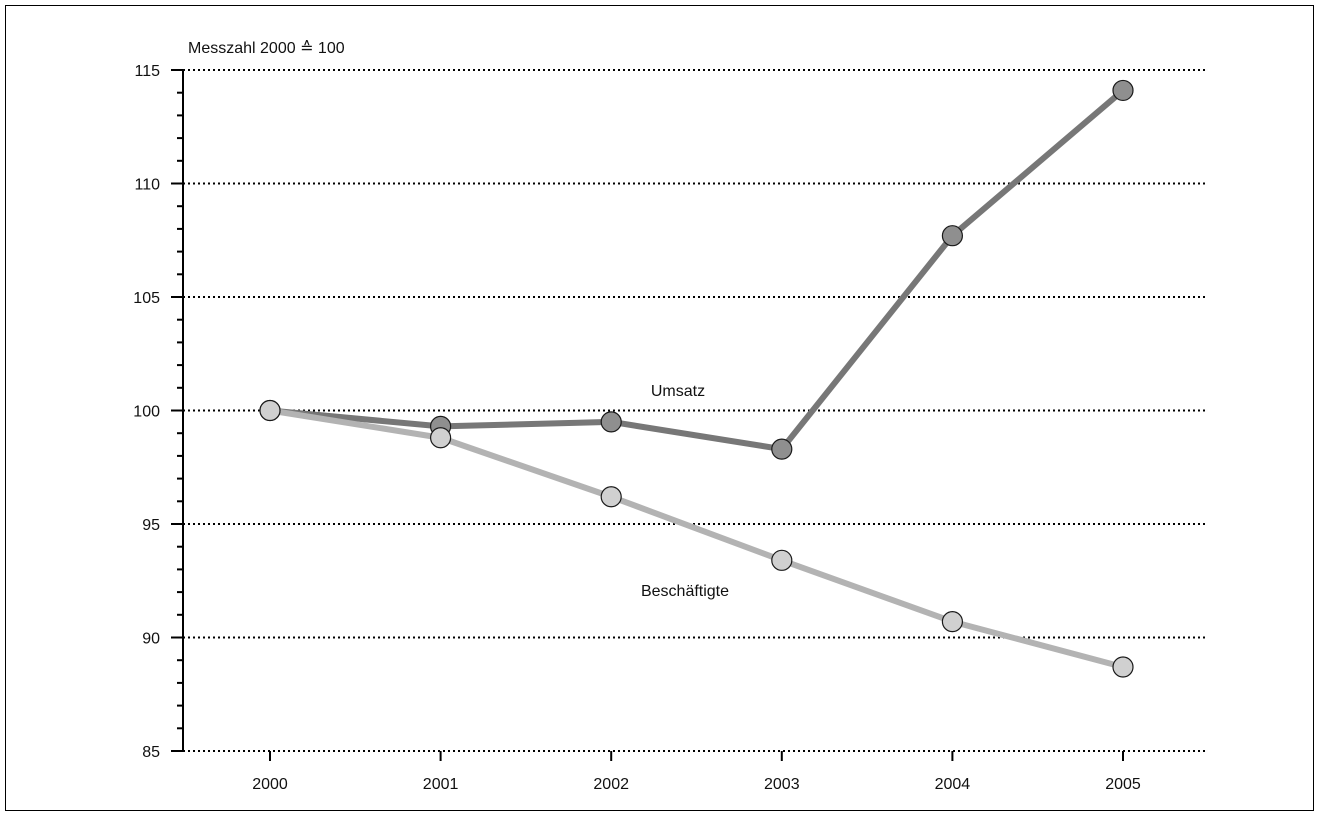 The width and height of the screenshot is (1322, 816). Describe the element at coordinates (151, 525) in the screenshot. I see `y-tick-label: 95` at that location.